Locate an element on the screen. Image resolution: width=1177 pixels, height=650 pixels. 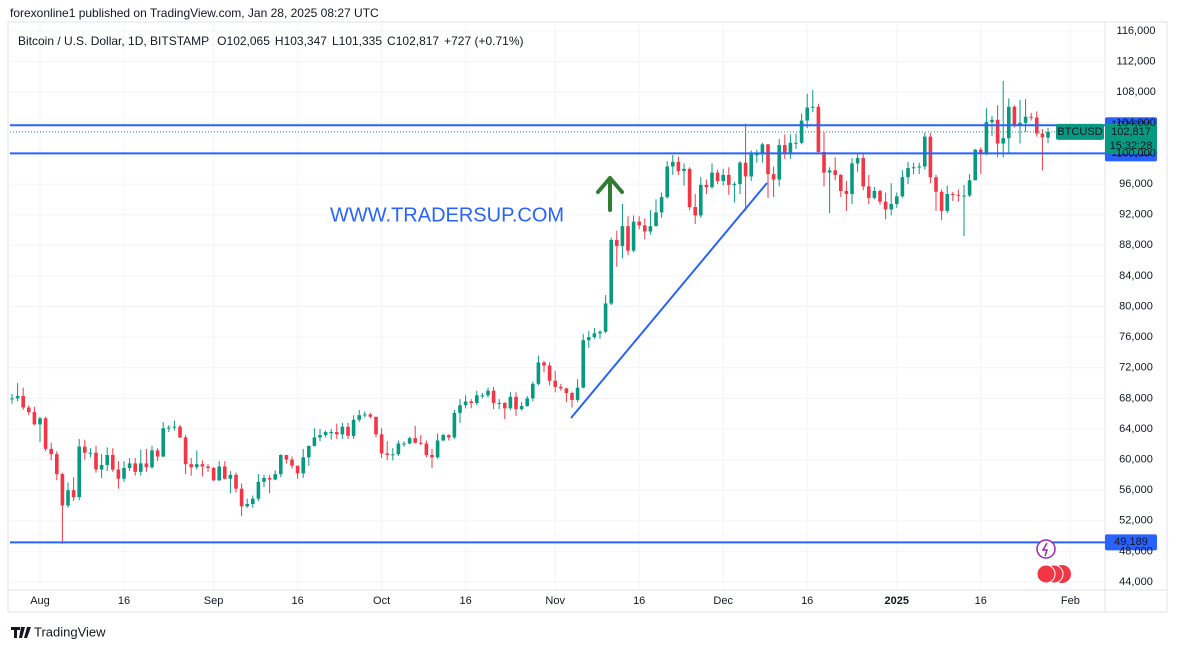
event-icon-glyph is located at coordinates (1045, 549).